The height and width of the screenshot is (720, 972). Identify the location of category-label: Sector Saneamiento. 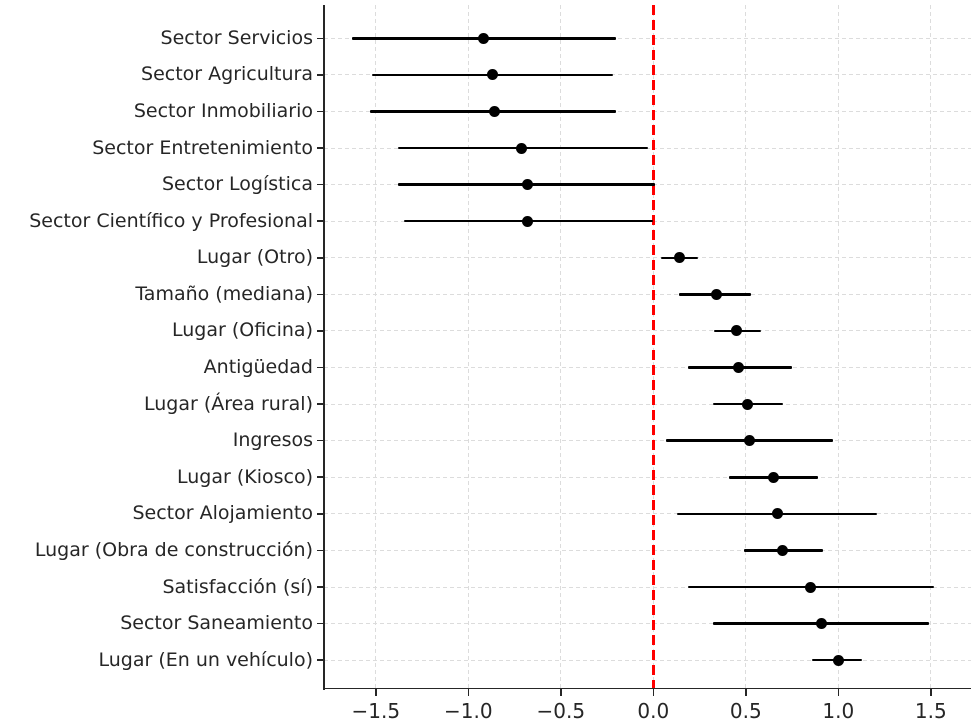
(216, 623).